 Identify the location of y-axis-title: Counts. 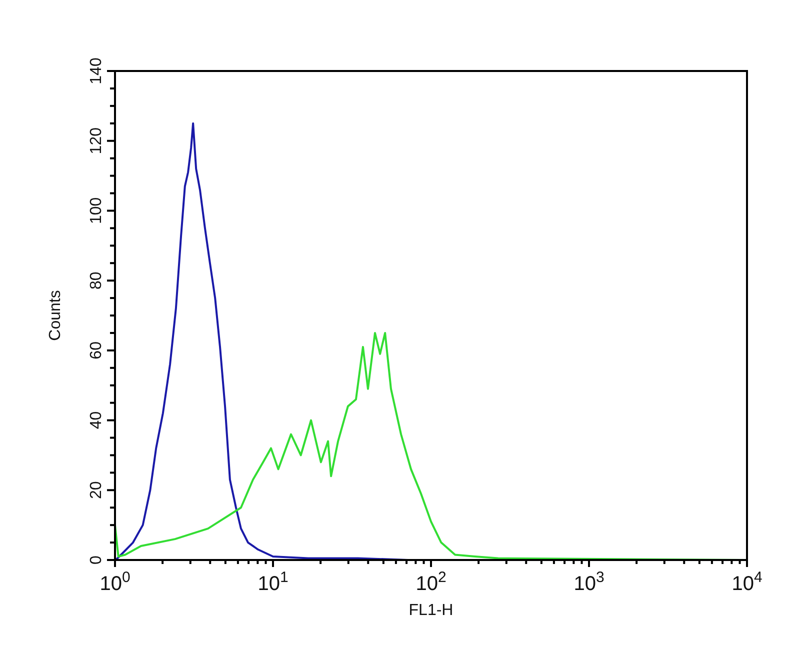
(55, 315).